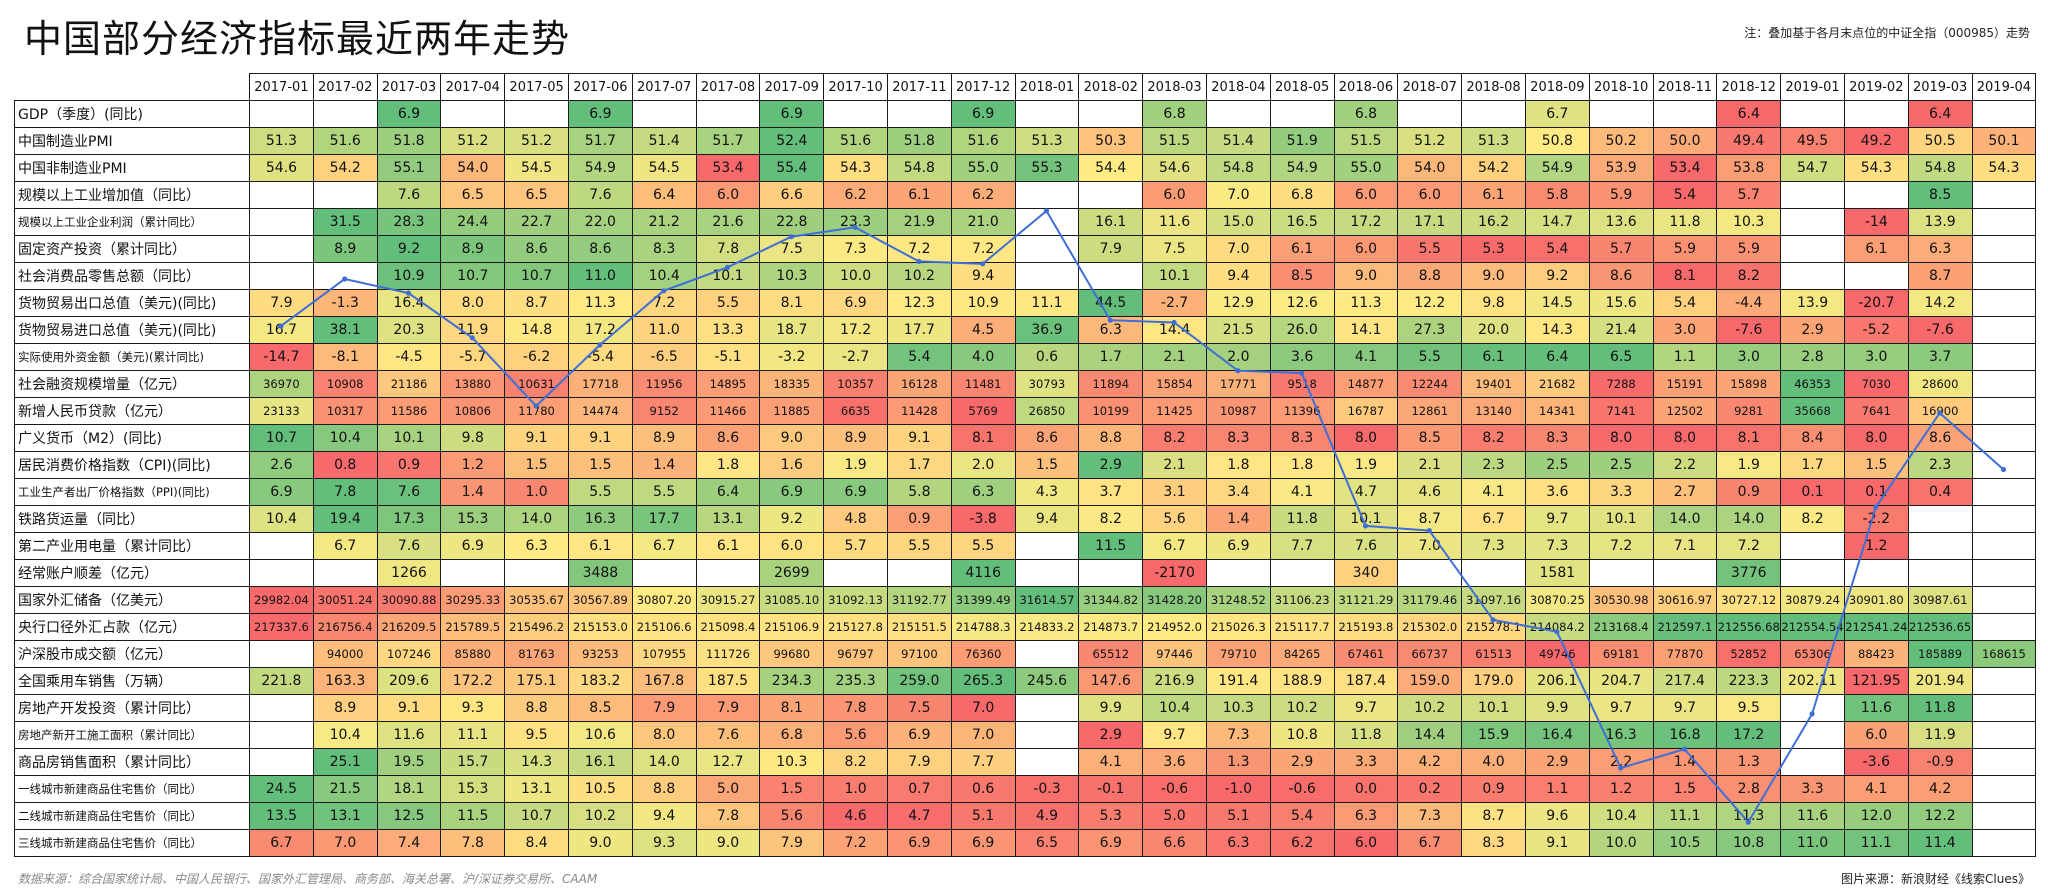 Image resolution: width=2048 pixels, height=891 pixels. What do you see at coordinates (409, 276) in the screenshot?
I see `value-cell: 10.9` at bounding box center [409, 276].